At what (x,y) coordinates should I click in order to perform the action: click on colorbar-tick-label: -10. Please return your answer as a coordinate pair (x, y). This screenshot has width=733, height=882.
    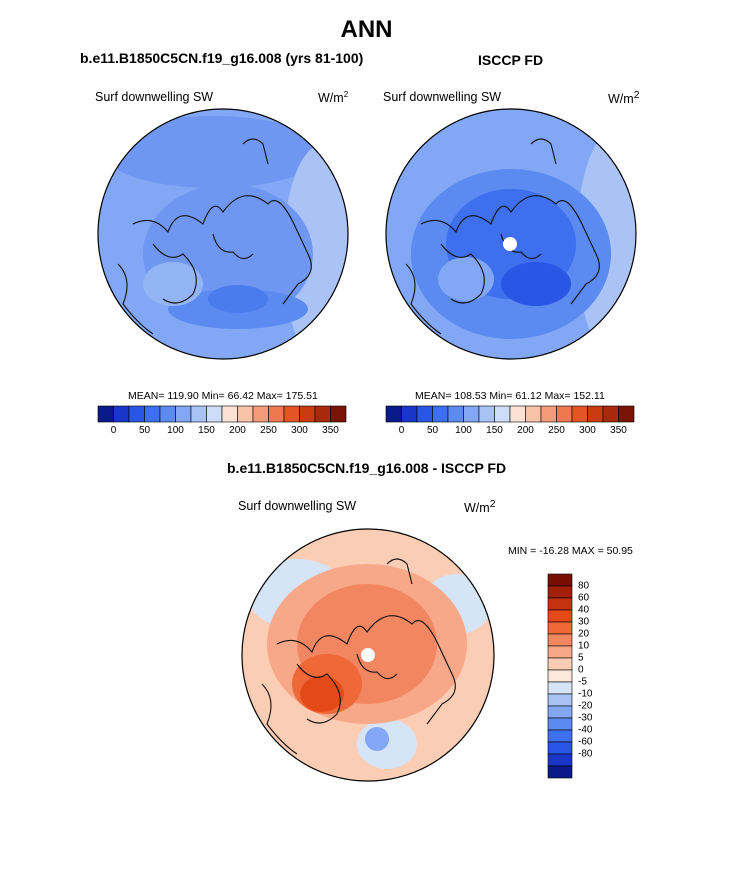
    Looking at the image, I should click on (585, 694).